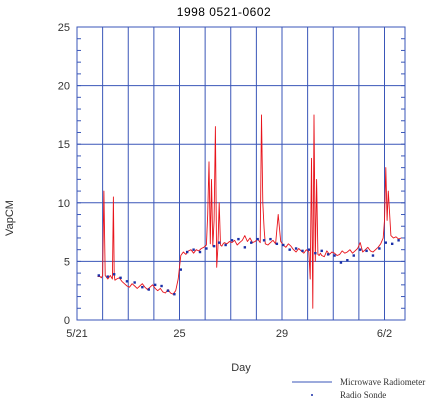  What do you see at coordinates (358, 388) in the screenshot?
I see `legend: Microwave Radiometer Radio Sonde` at bounding box center [358, 388].